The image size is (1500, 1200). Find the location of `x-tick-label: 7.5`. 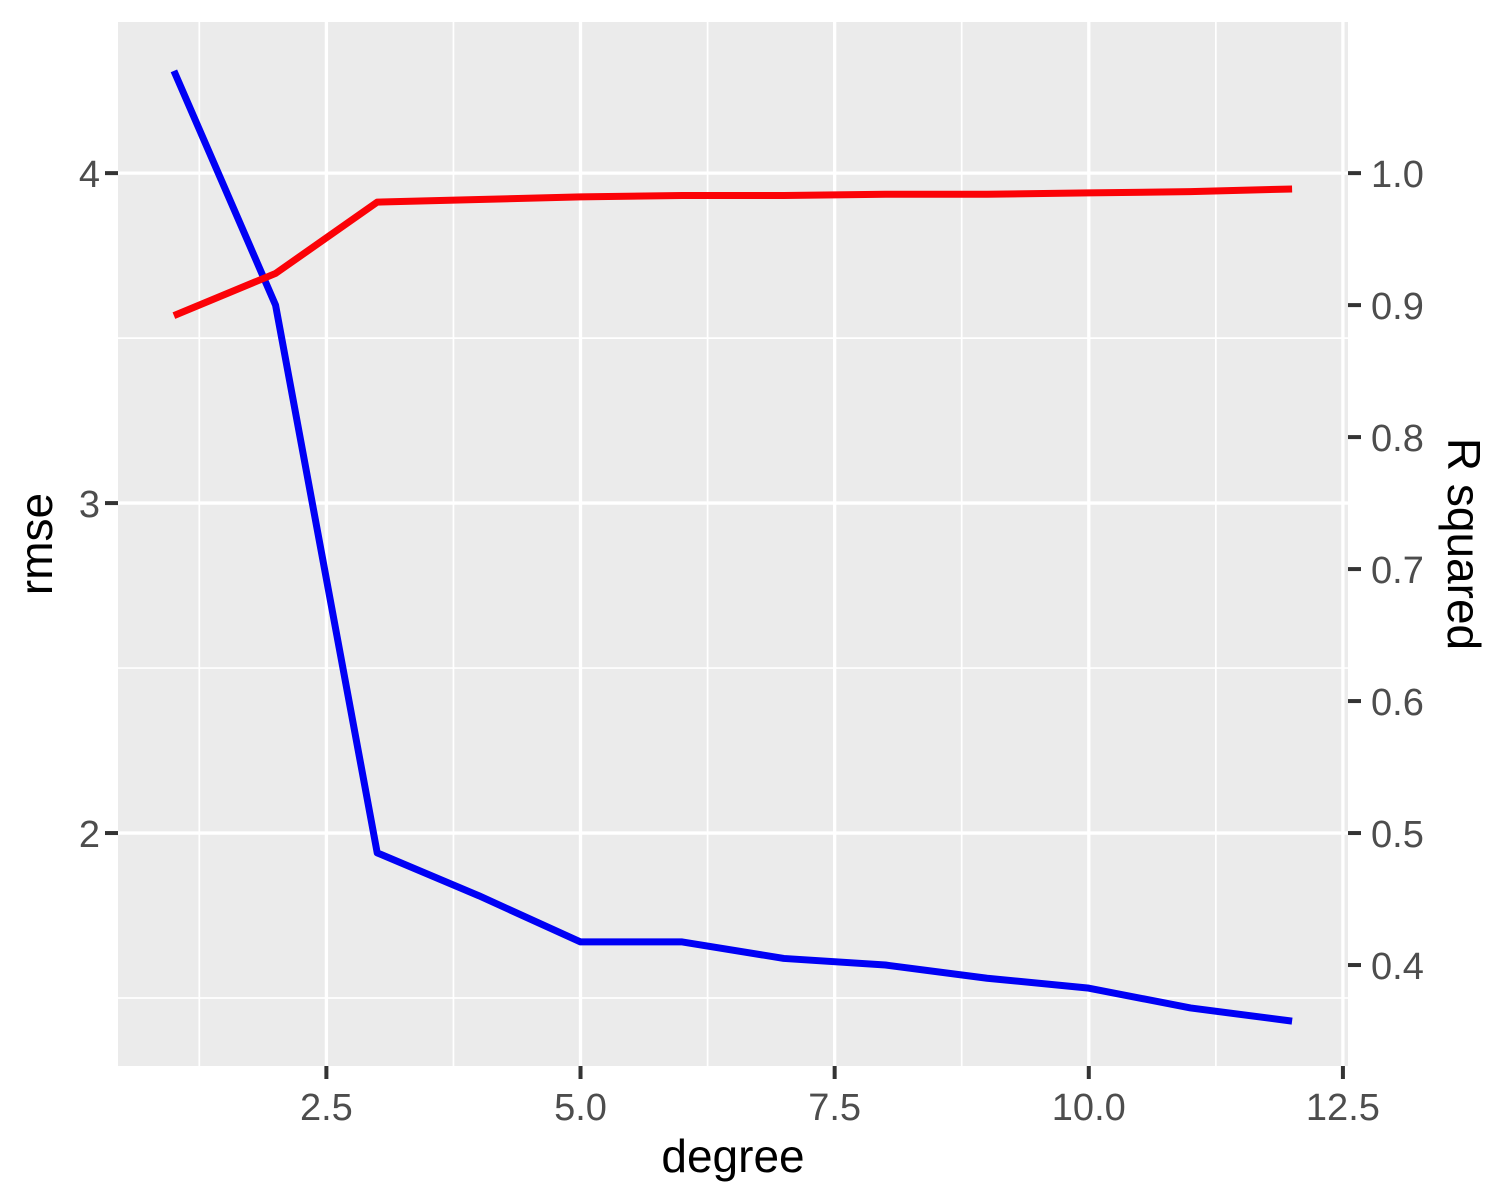

x-tick-label: 7.5 is located at coordinates (834, 1108).